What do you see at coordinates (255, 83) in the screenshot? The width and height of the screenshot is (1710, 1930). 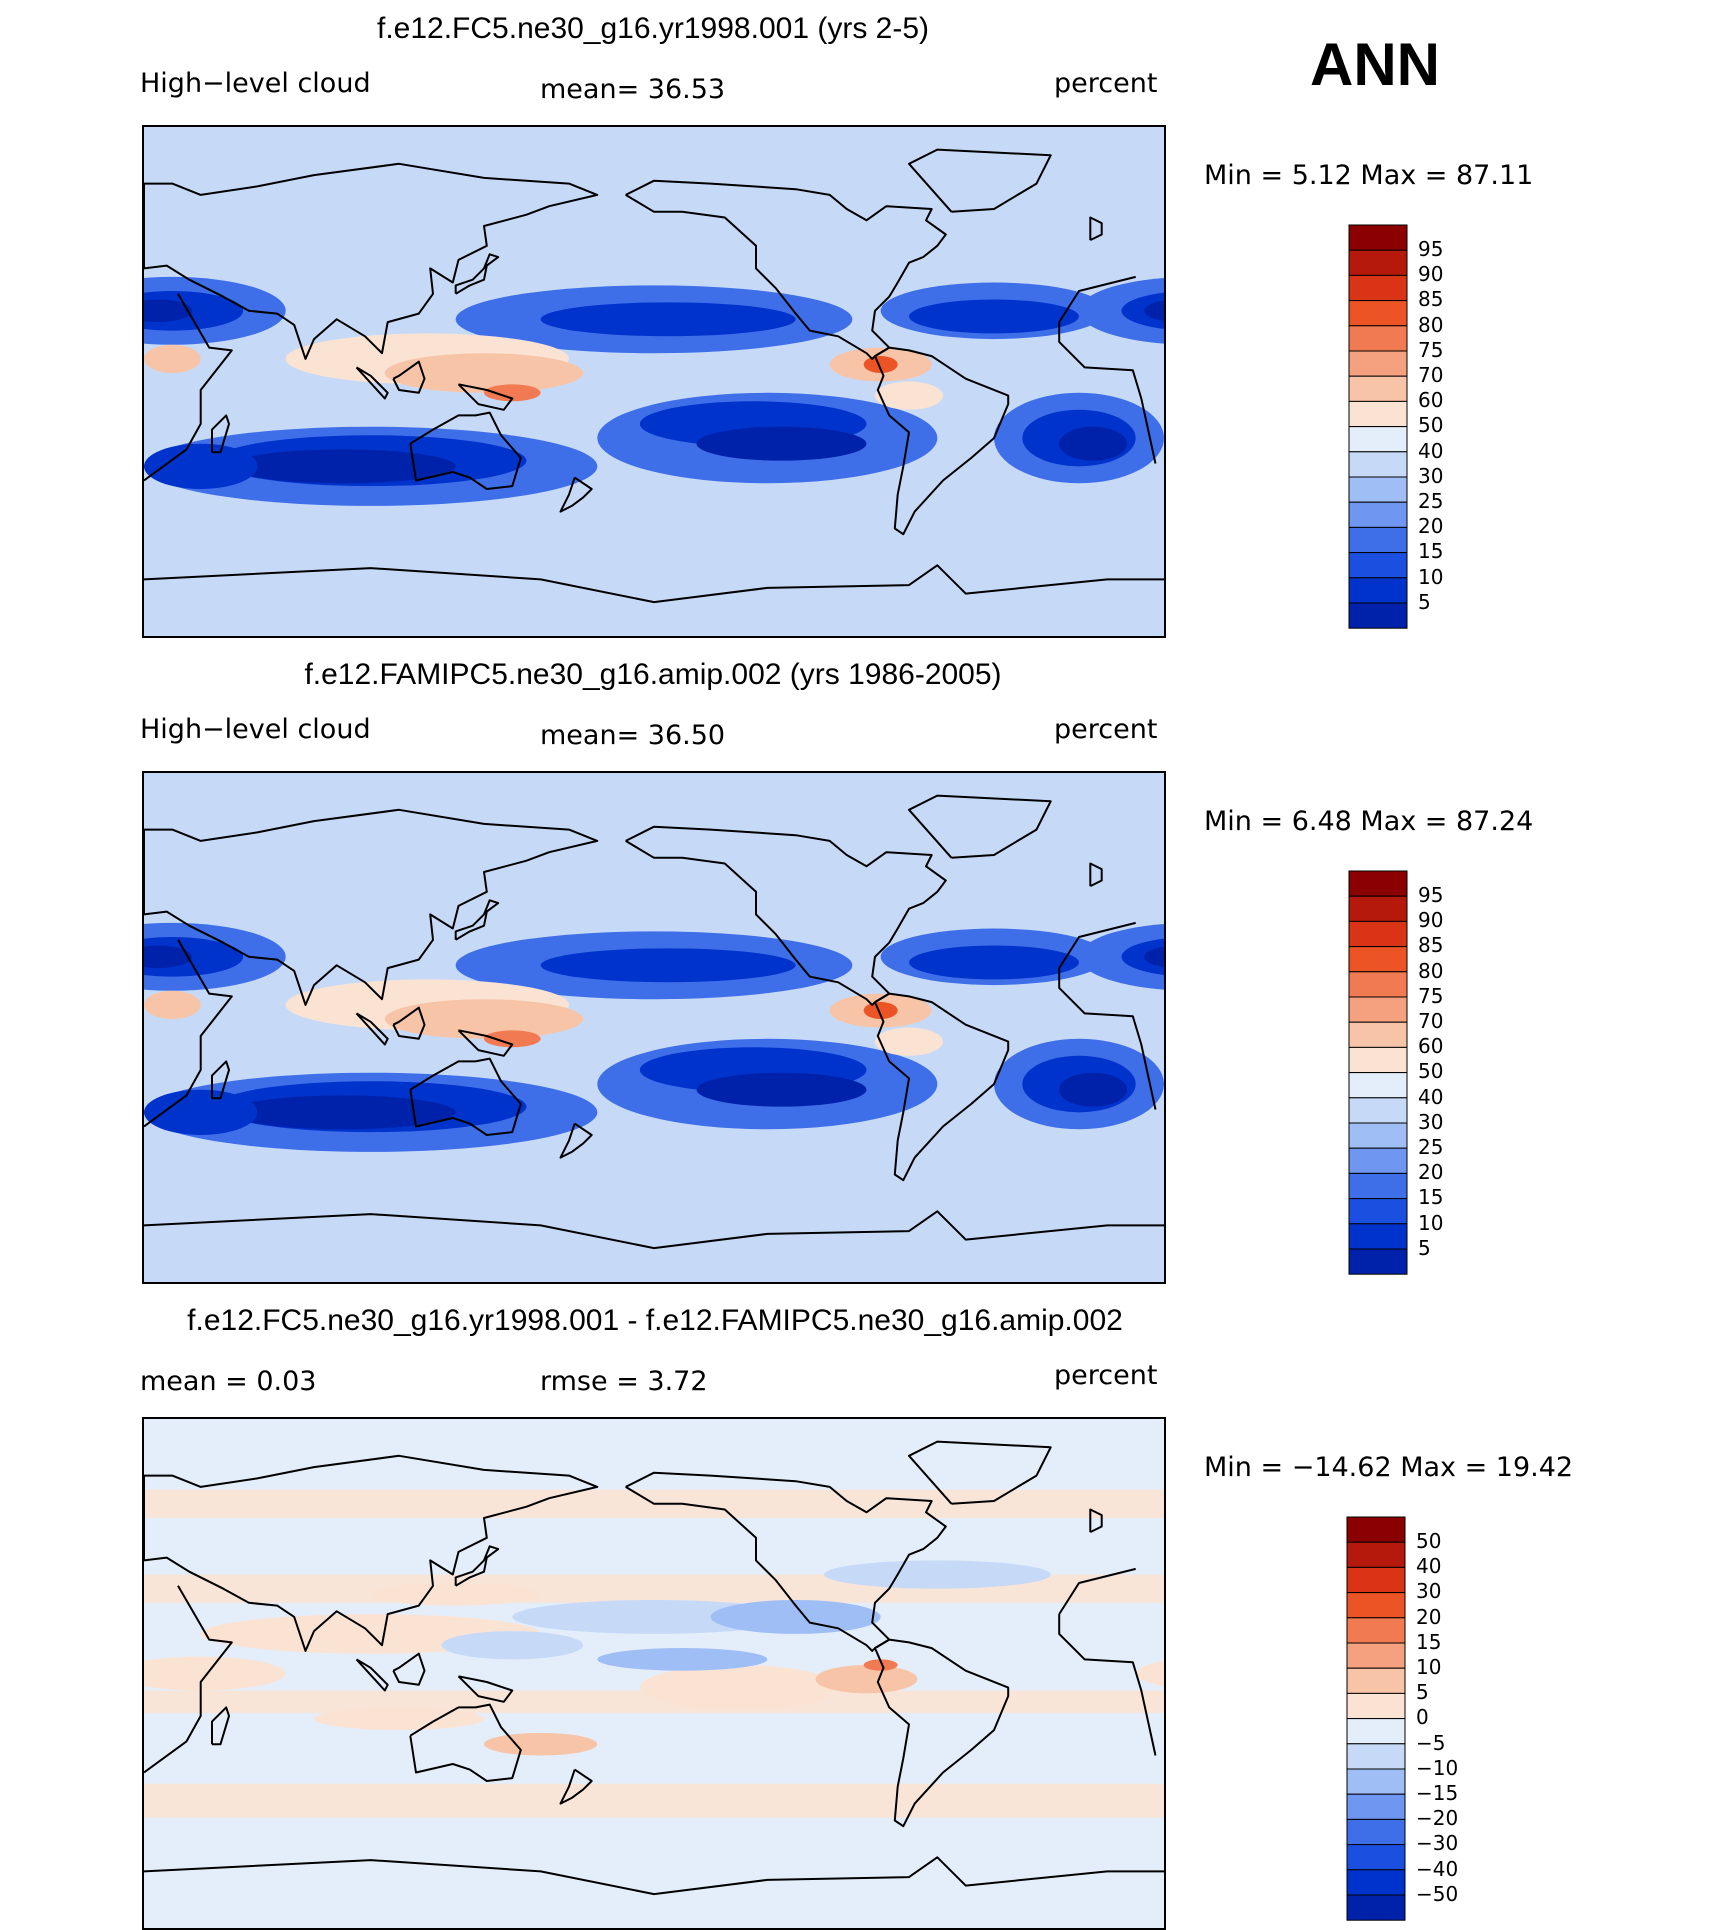 I see `panel-1-variable-label: High−level cloud` at bounding box center [255, 83].